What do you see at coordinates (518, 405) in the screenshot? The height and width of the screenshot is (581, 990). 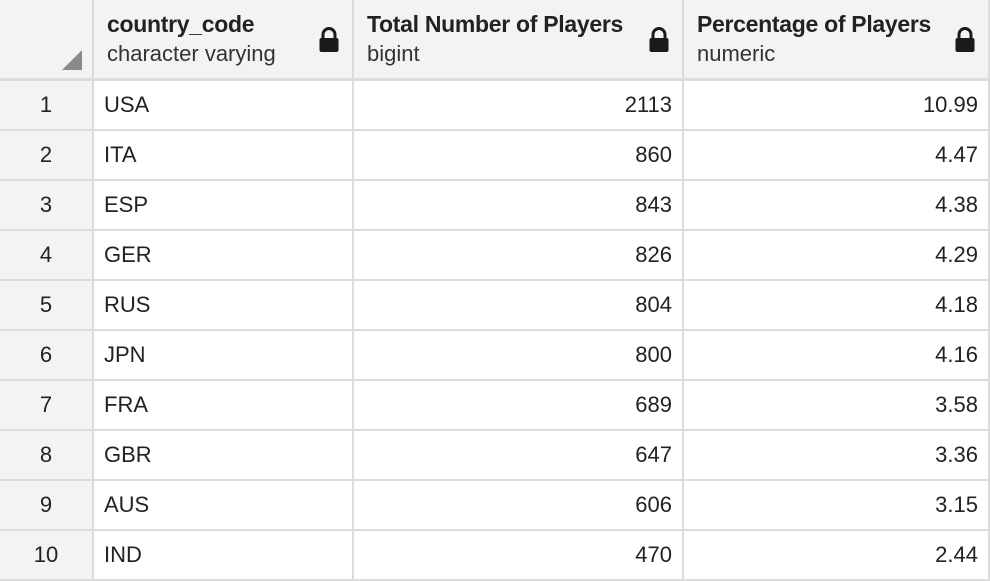 I see `cell-total-players: 689` at bounding box center [518, 405].